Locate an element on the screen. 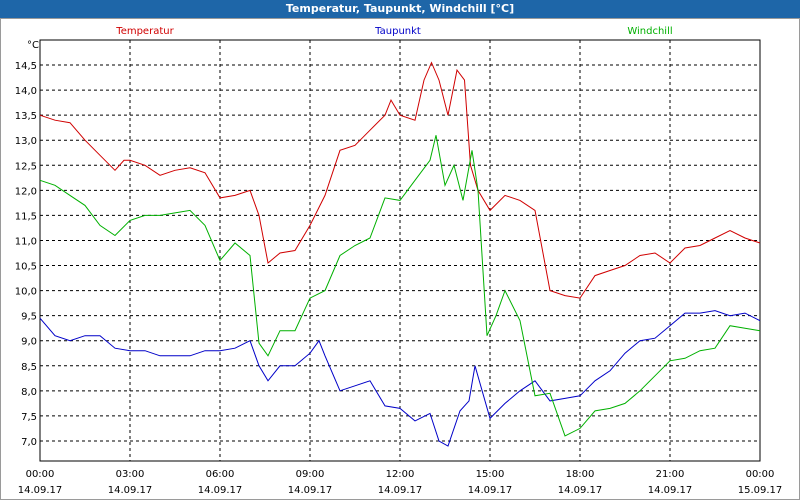 The width and height of the screenshot is (800, 500). x-tick-time: 18:00 is located at coordinates (580, 474).